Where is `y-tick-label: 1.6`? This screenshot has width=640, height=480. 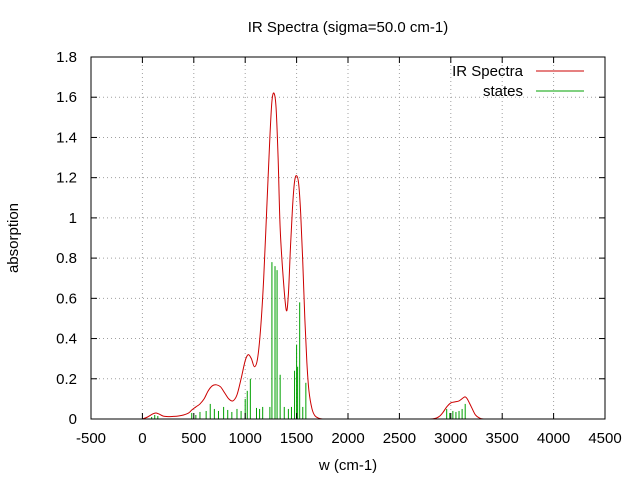
y-tick-label: 1.6 is located at coordinates (66, 97).